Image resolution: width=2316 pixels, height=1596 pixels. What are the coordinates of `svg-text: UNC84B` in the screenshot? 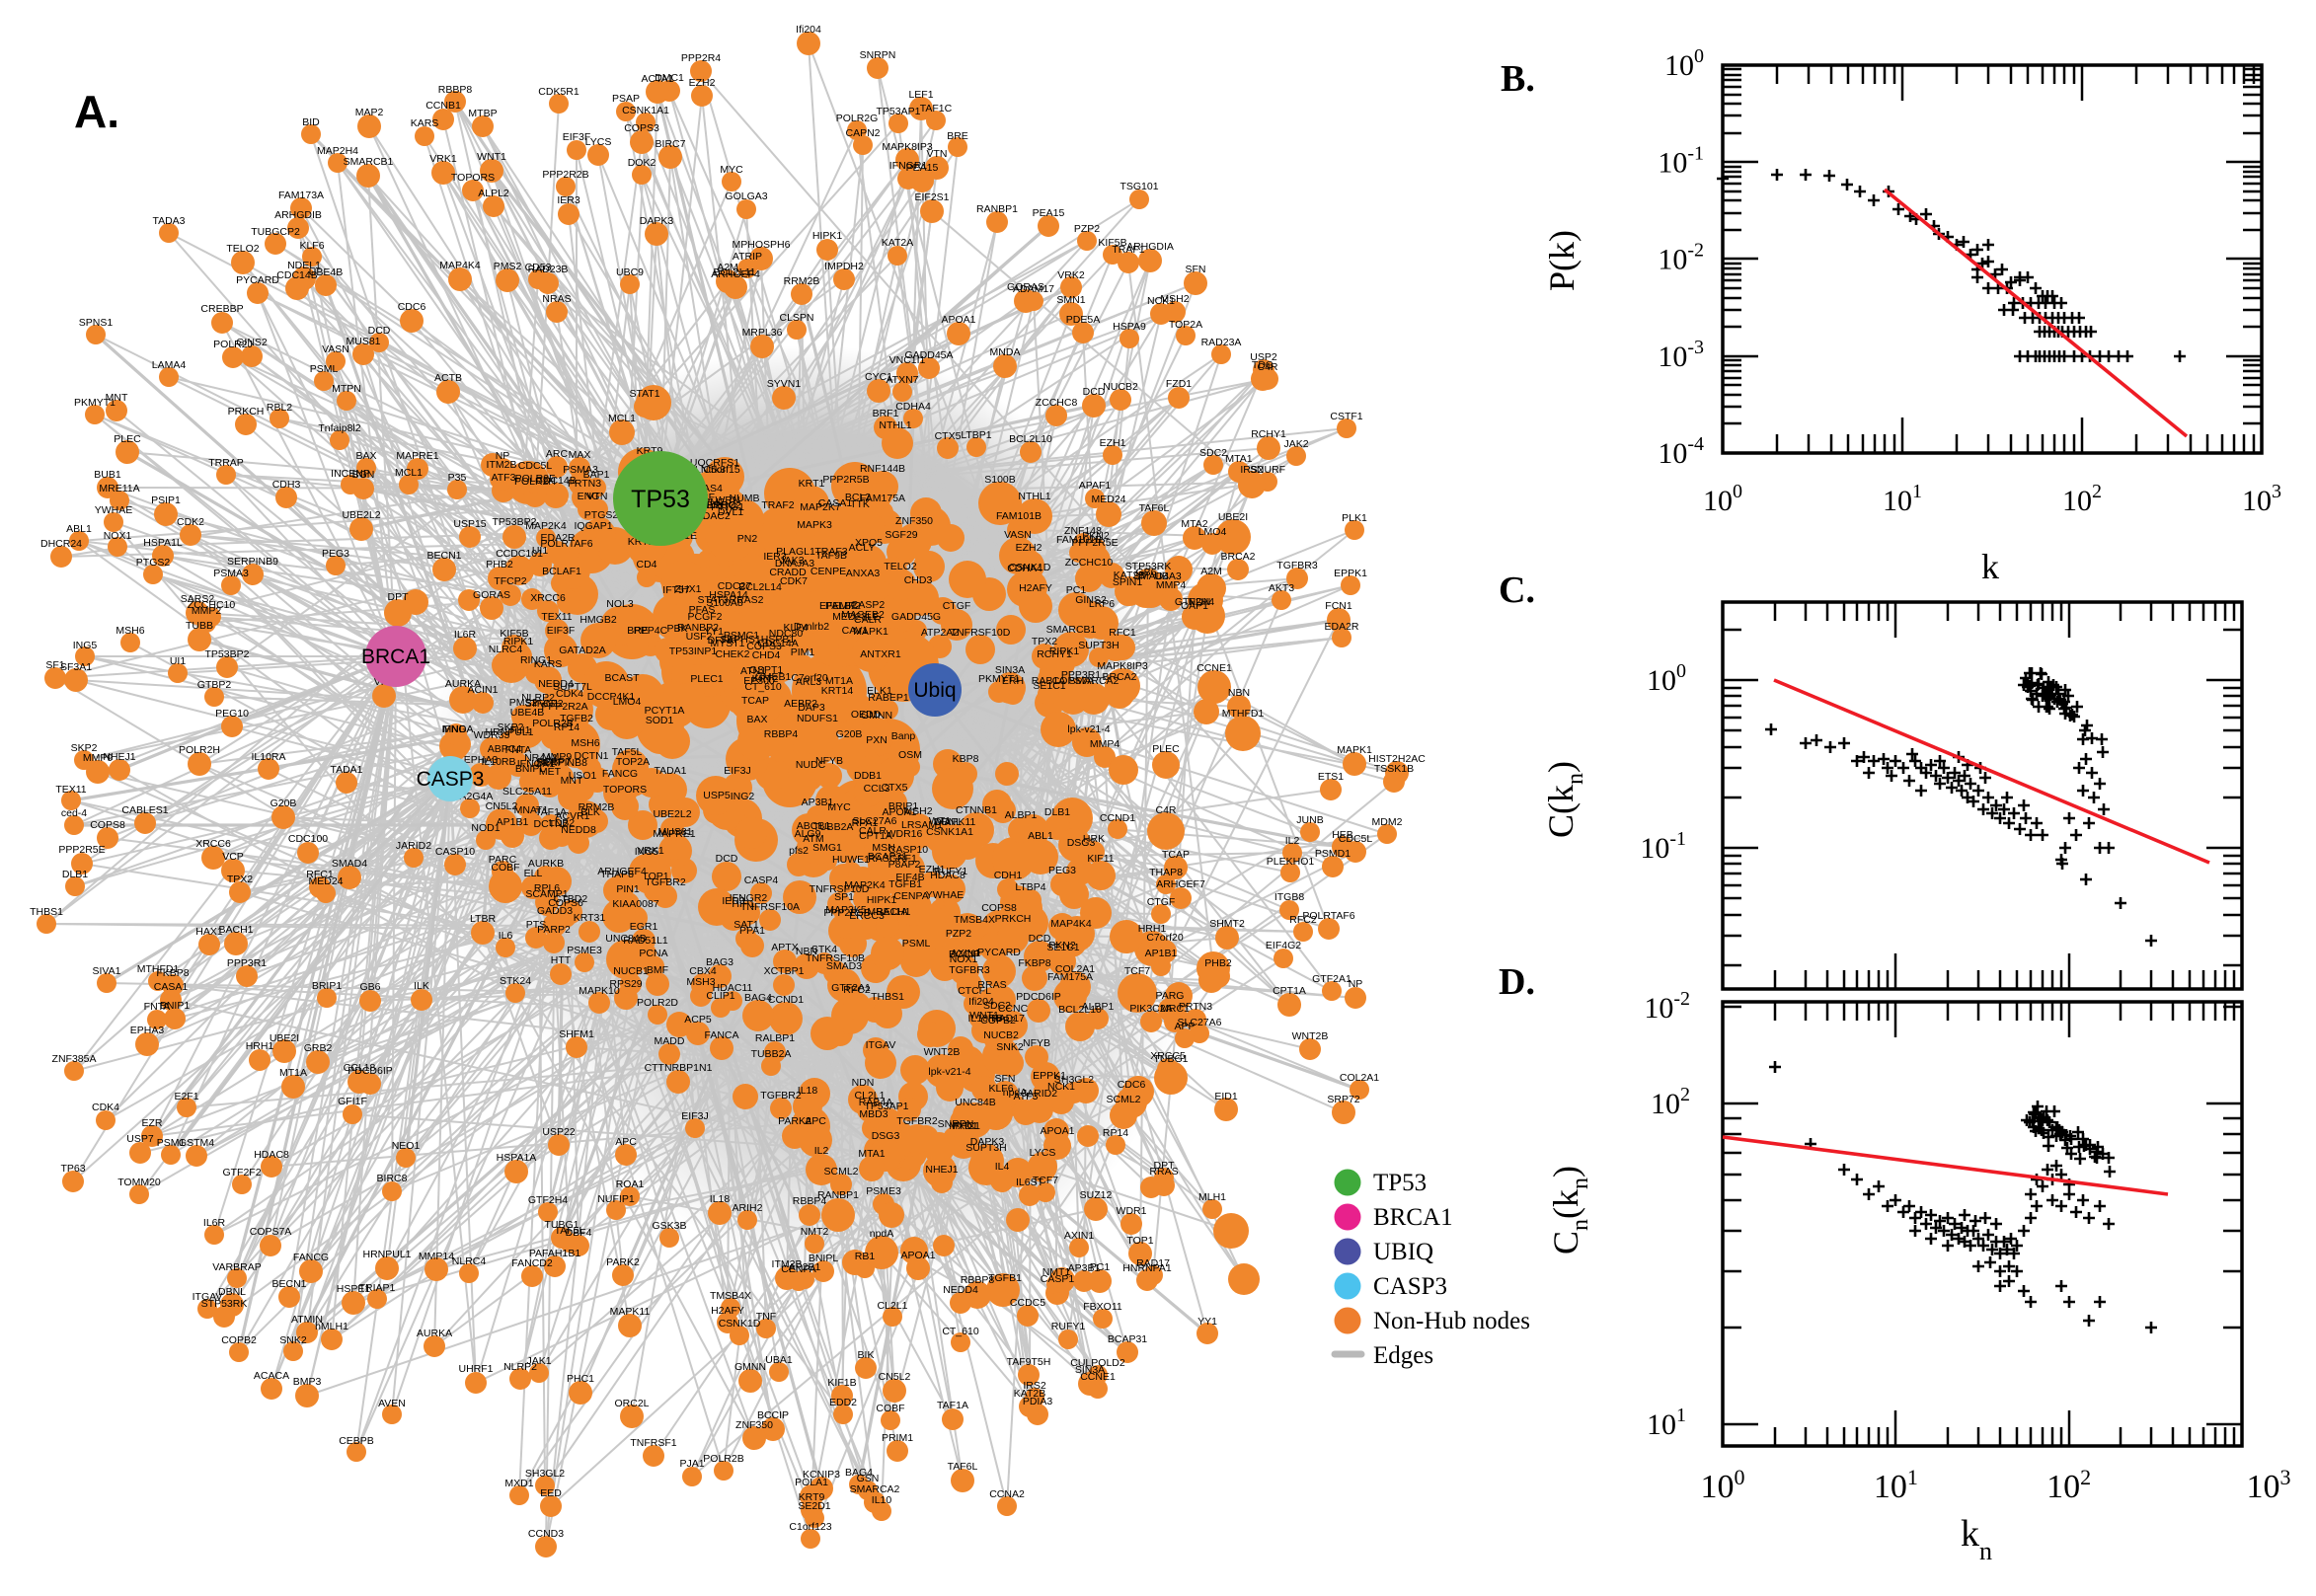 It's located at (625, 939).